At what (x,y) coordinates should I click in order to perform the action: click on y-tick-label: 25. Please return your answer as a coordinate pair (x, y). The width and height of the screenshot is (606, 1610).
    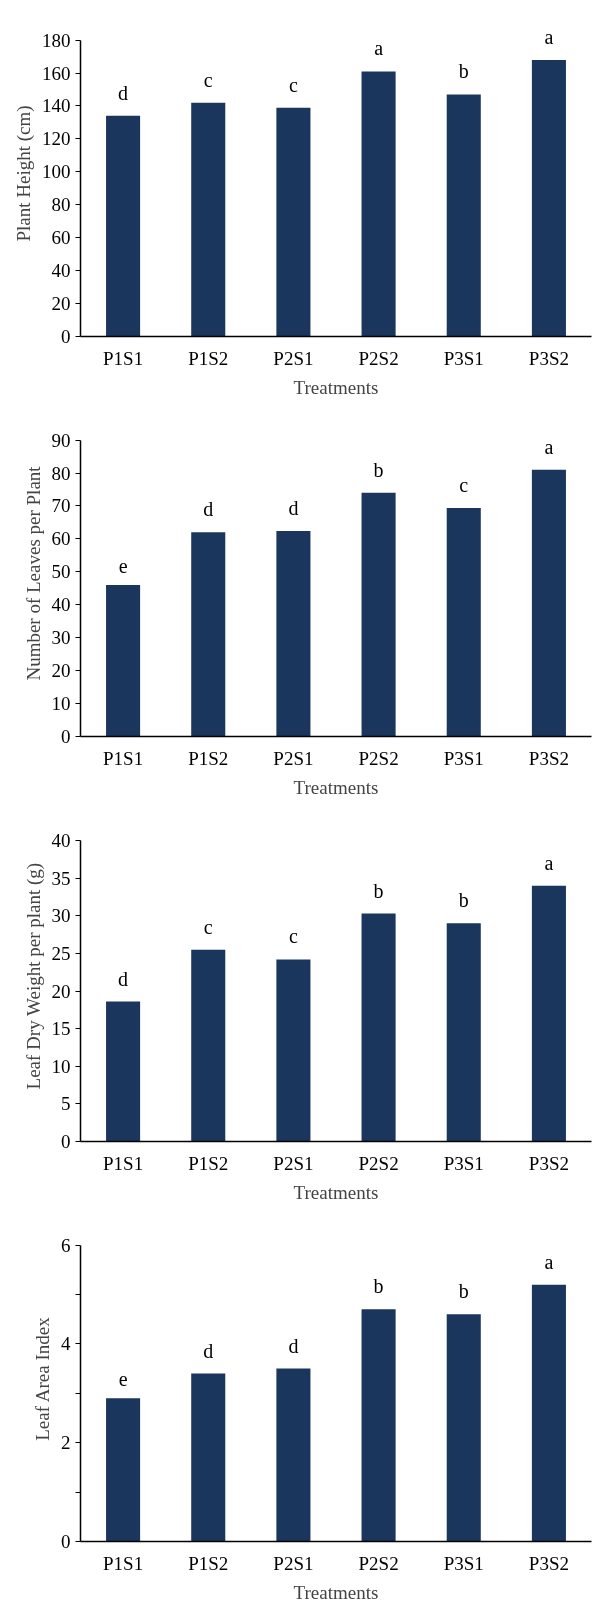
    Looking at the image, I should click on (61, 953).